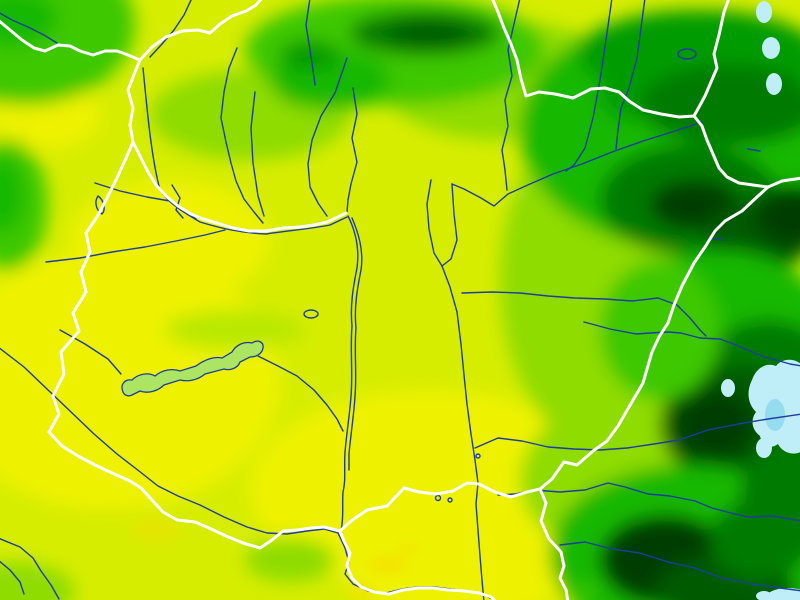 This screenshot has width=800, height=600. Describe the element at coordinates (440, 507) in the screenshot. I see `border-hungary-serbia` at that location.